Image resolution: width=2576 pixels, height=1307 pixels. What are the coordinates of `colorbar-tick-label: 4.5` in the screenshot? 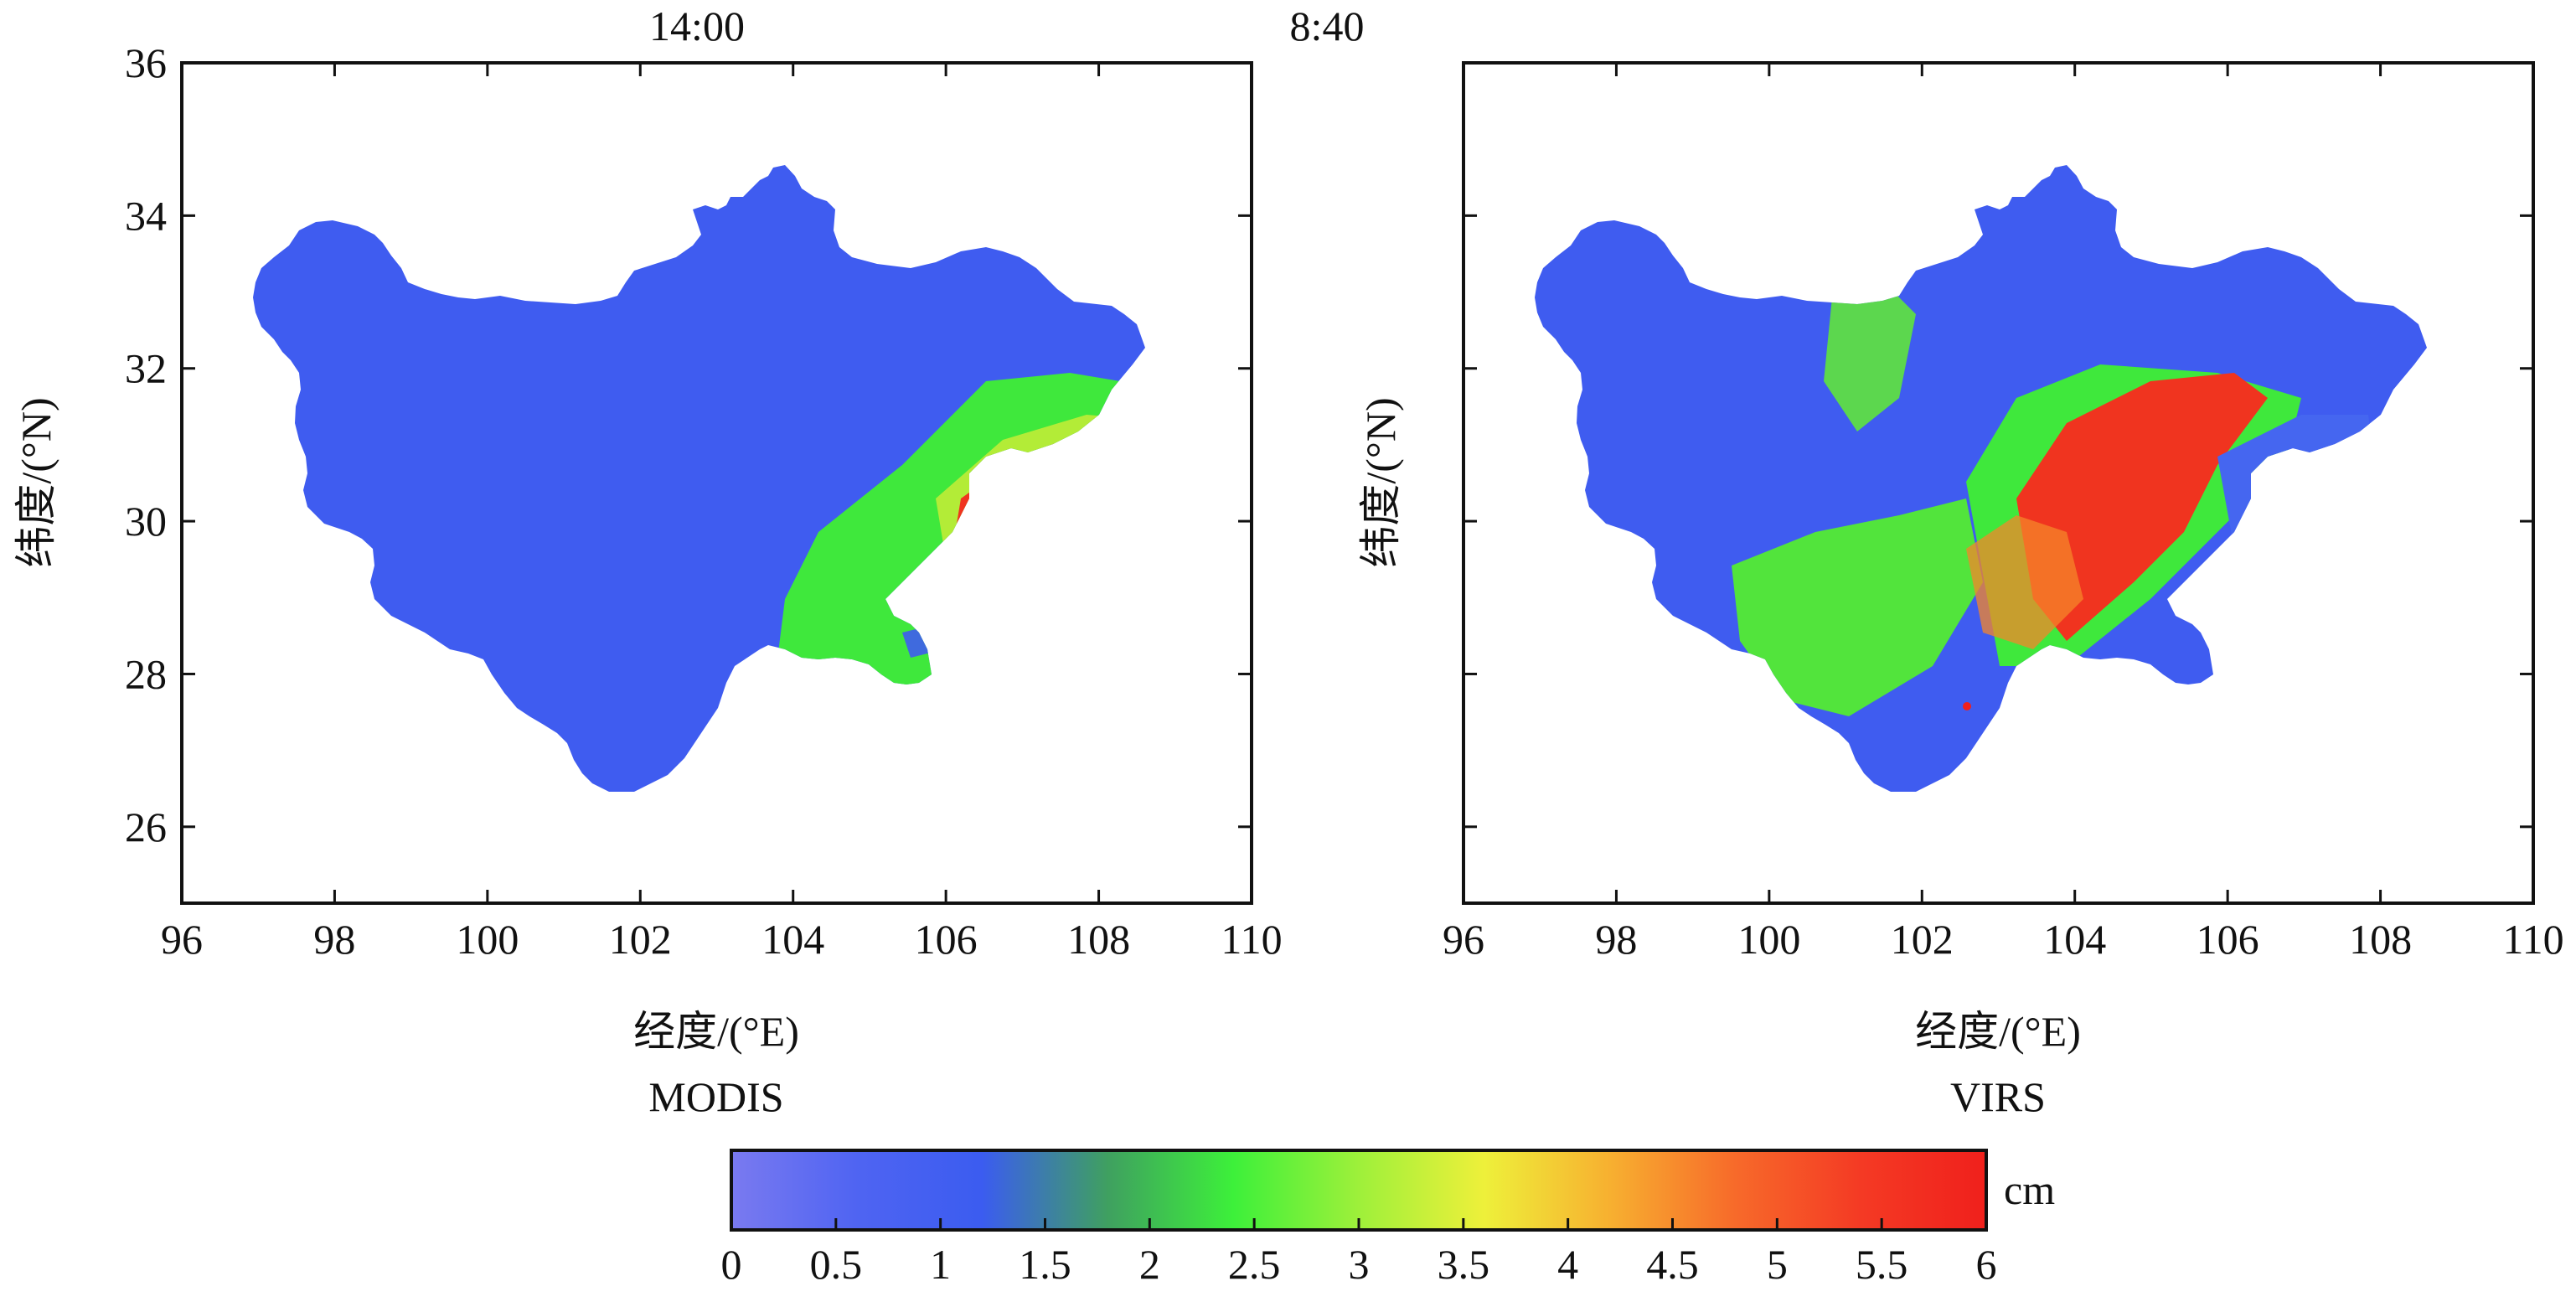 It's located at (1672, 1264).